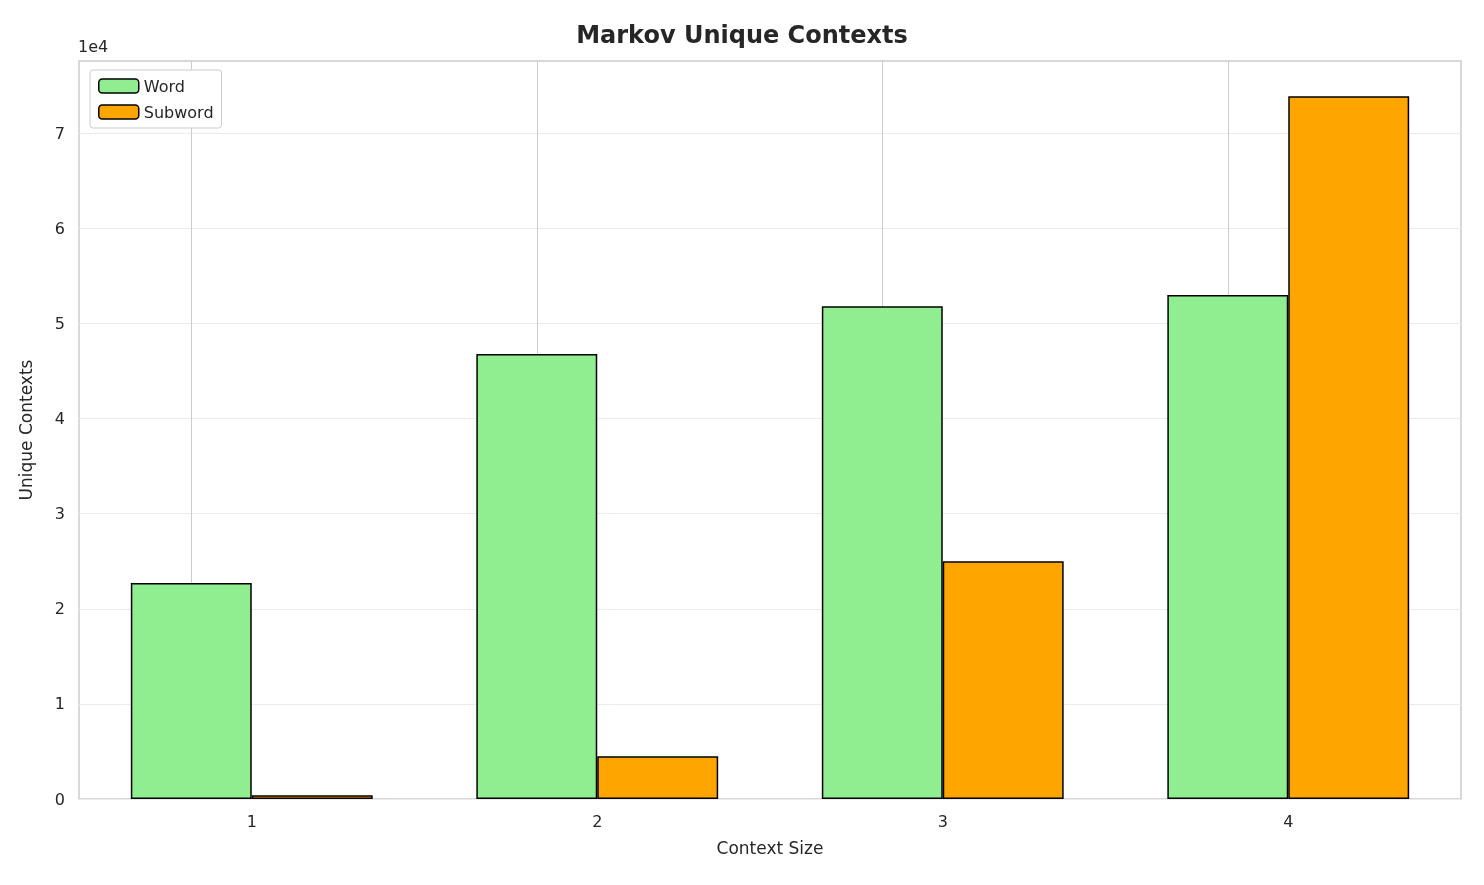  What do you see at coordinates (59, 799) in the screenshot?
I see `y-tick-label: 0` at bounding box center [59, 799].